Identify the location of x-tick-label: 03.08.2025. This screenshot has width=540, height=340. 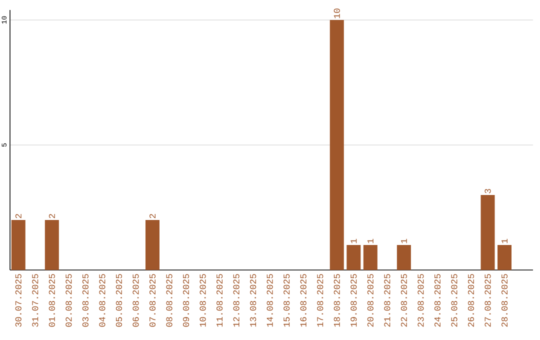
(85, 300).